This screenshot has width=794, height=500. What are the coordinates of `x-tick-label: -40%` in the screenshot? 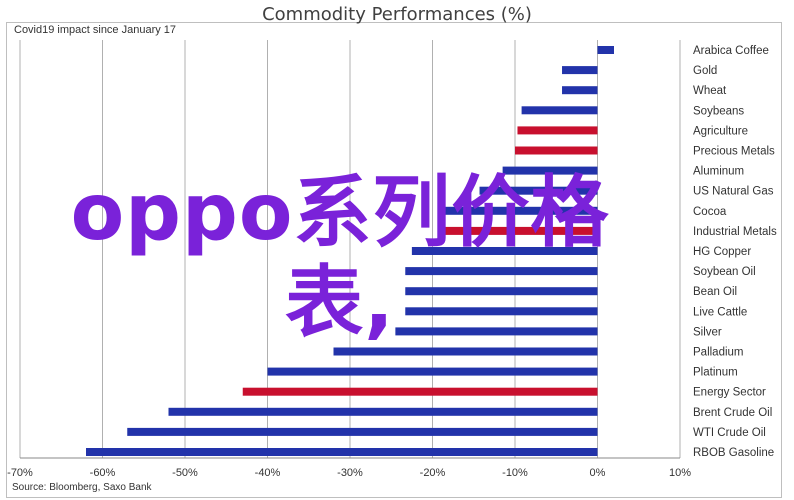 It's located at (268, 473).